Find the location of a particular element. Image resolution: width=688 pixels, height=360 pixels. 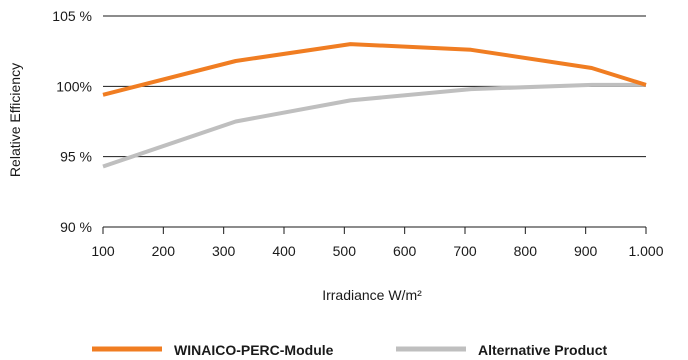

legend-label-winaico: WINAICO-PERC-Module is located at coordinates (254, 350).